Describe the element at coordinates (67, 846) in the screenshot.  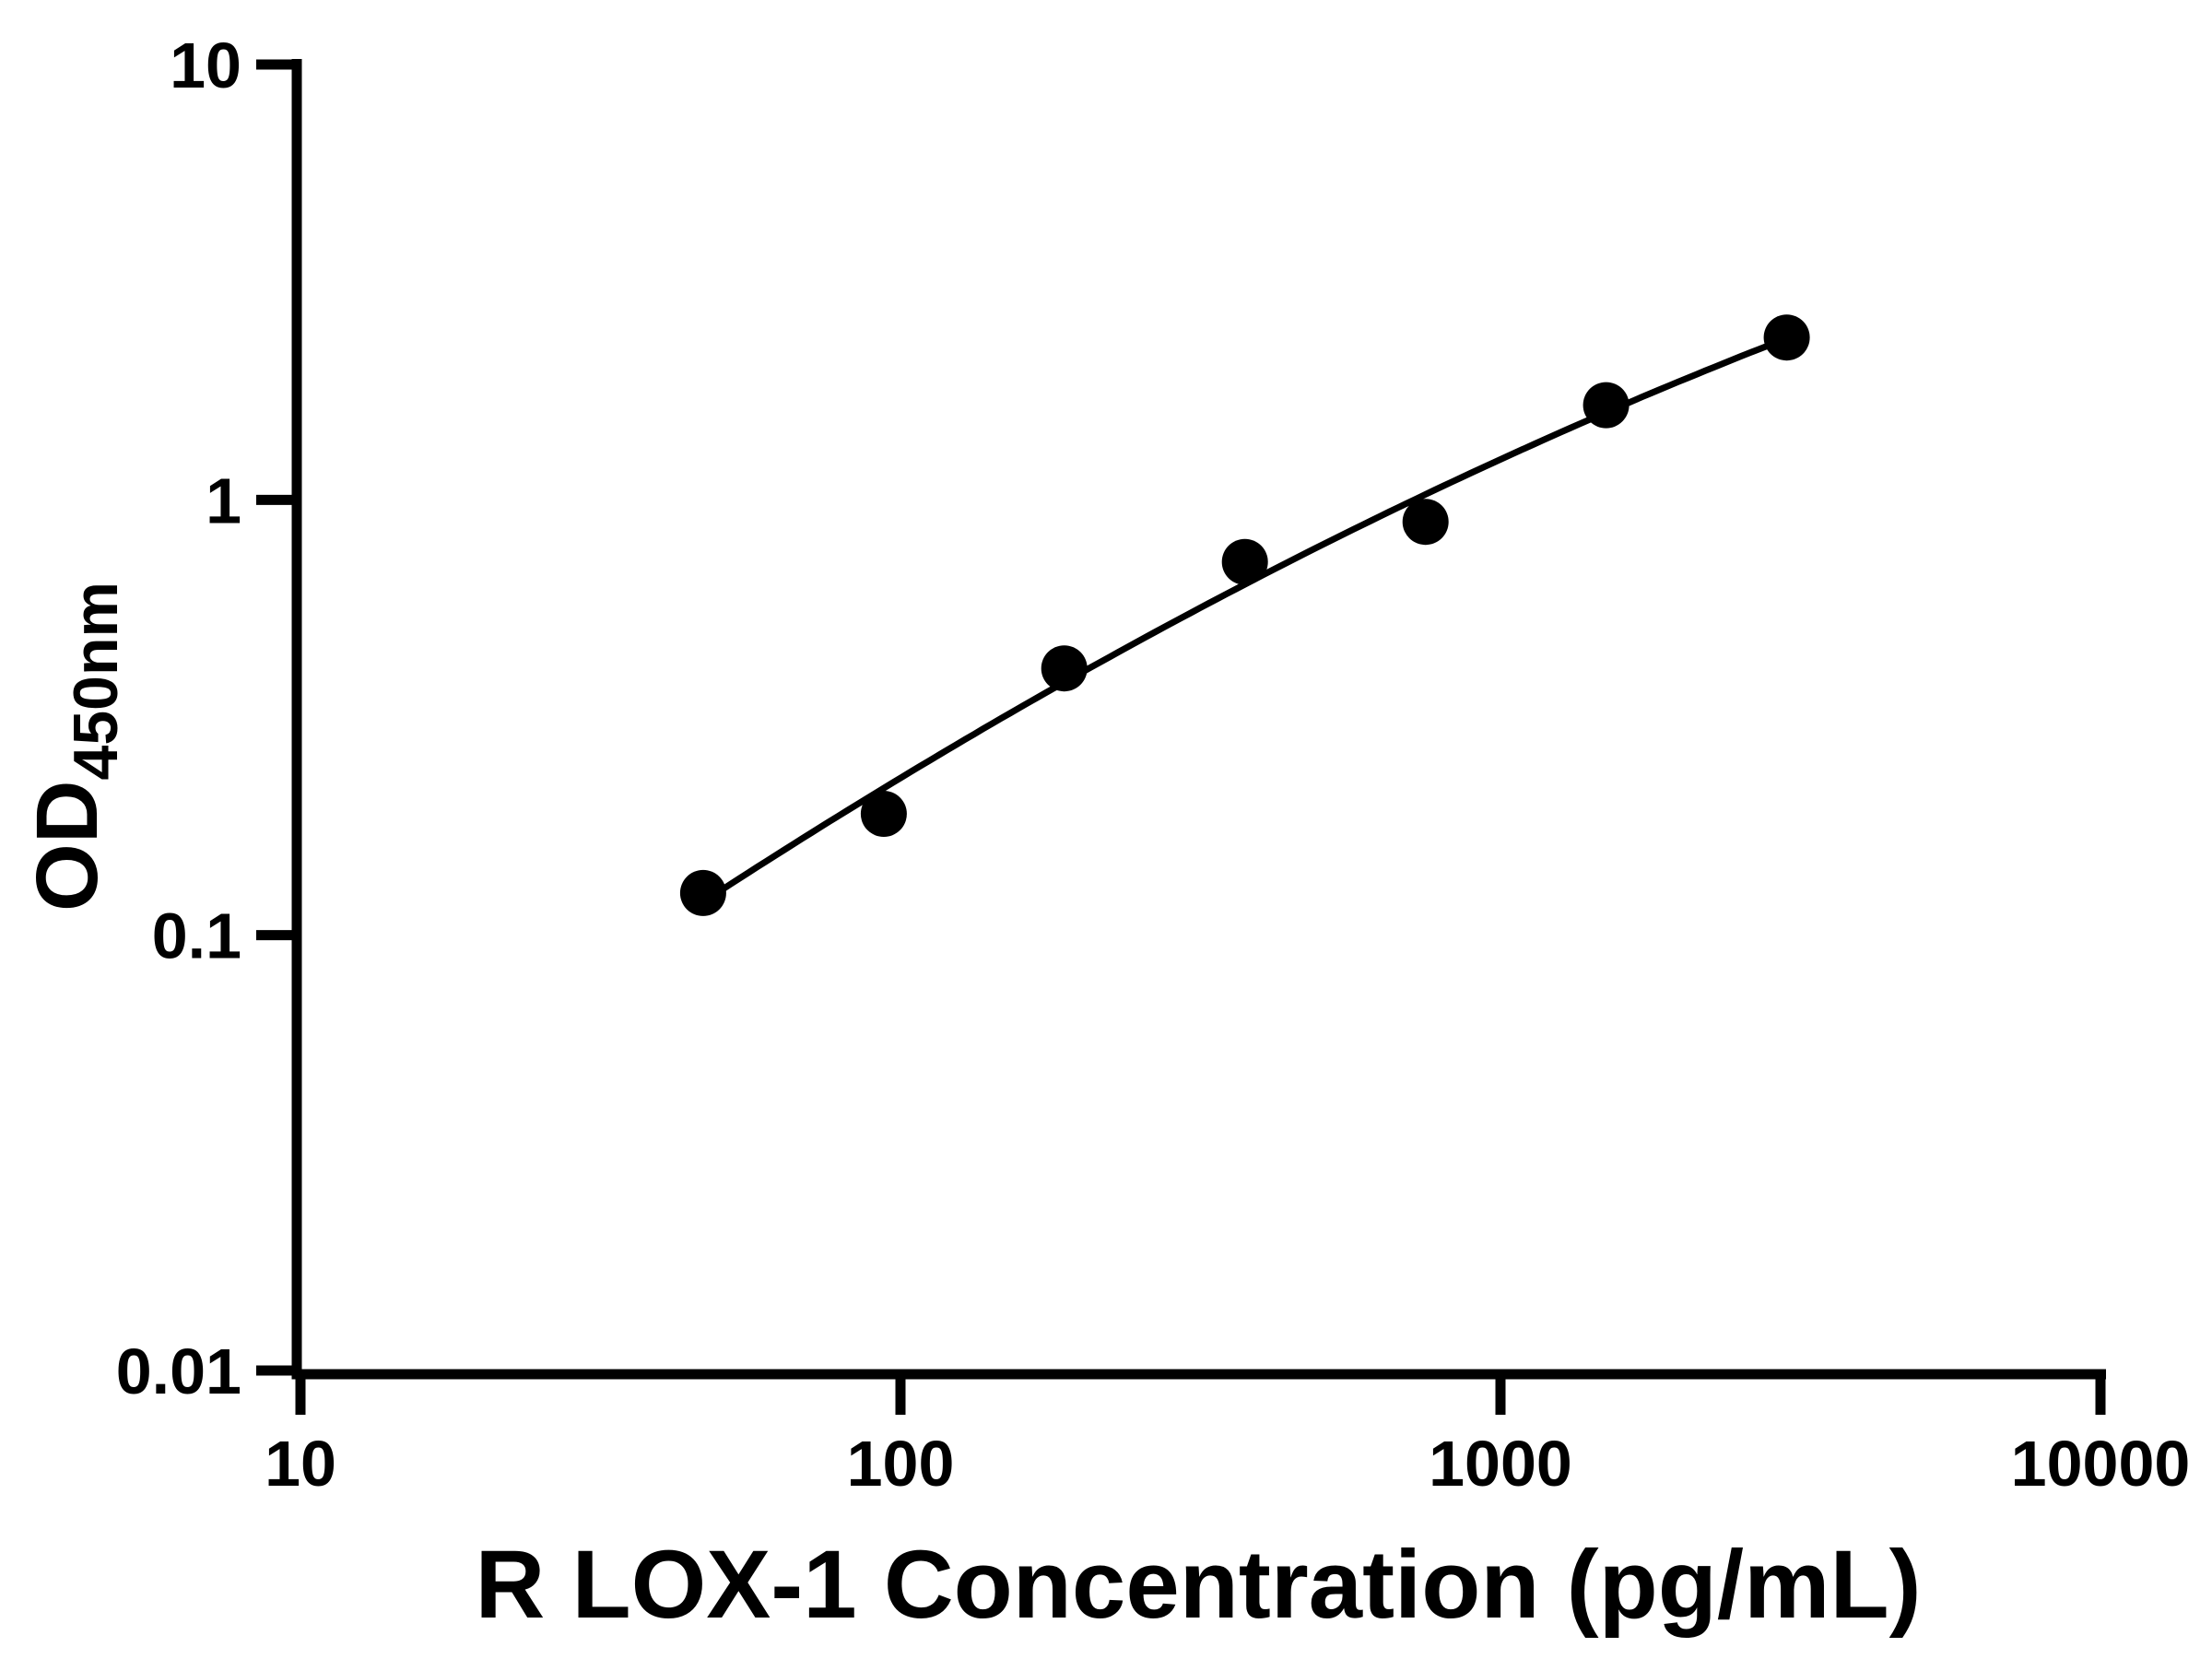
I see `y-axis-title-main: OD` at that location.